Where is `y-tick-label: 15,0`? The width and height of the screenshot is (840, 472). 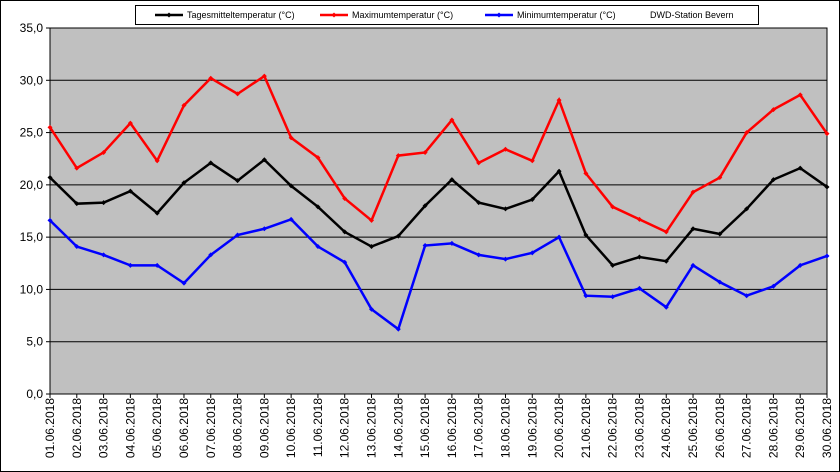 y-tick-label: 15,0 is located at coordinates (32, 237).